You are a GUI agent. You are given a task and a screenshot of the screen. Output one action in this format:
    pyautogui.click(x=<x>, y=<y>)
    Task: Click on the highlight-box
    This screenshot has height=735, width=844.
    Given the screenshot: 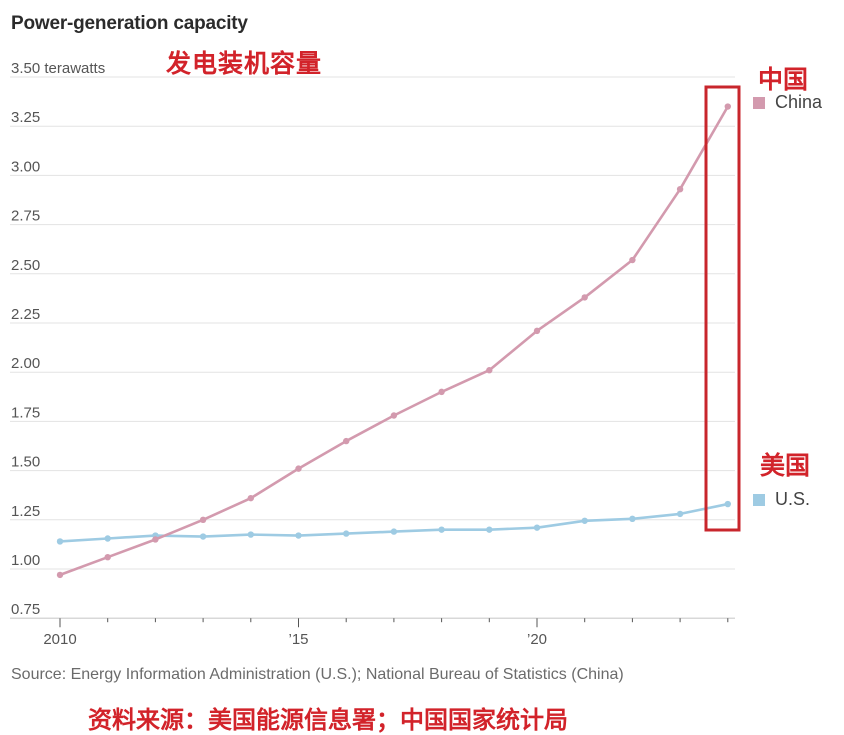 What is the action you would take?
    pyautogui.click(x=722, y=308)
    